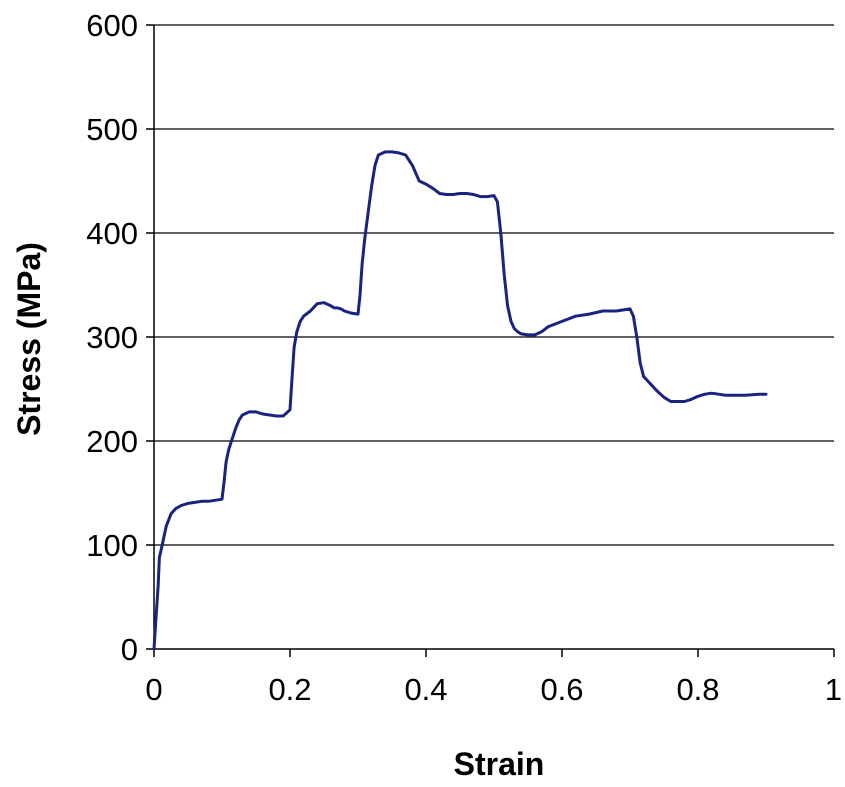 The image size is (845, 787). I want to click on y-tick-labels: 0 100 200 300 400 500 600, so click(112, 337).